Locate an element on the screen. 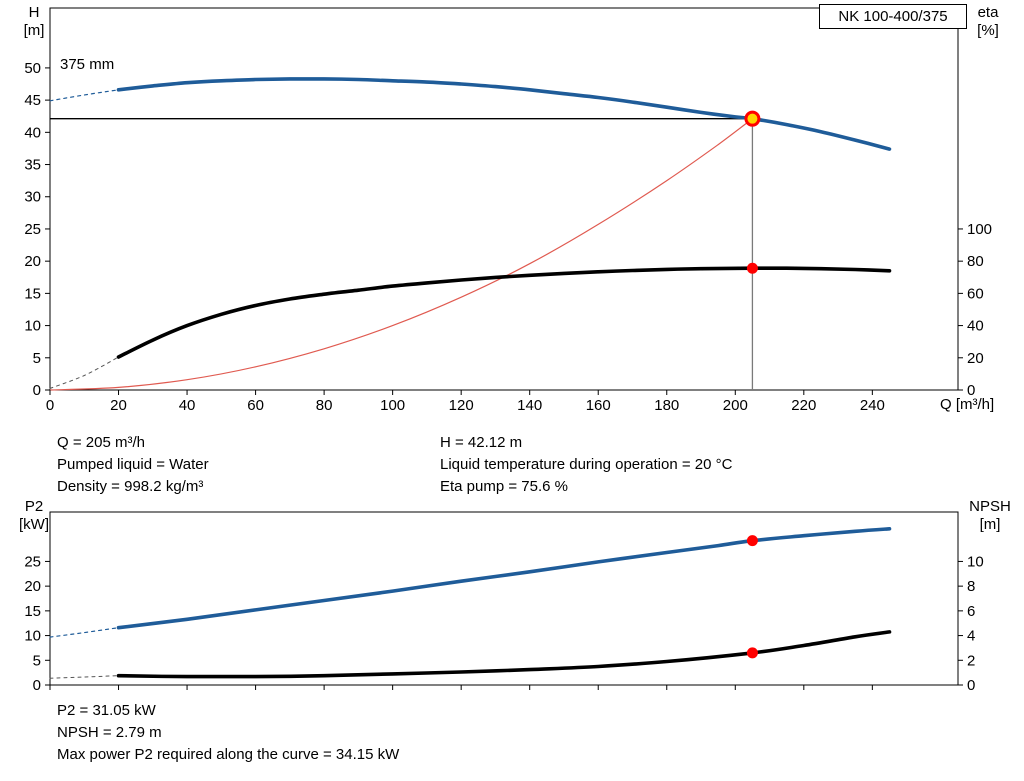 The width and height of the screenshot is (1024, 781). x-tick-label: 60 is located at coordinates (255, 405).